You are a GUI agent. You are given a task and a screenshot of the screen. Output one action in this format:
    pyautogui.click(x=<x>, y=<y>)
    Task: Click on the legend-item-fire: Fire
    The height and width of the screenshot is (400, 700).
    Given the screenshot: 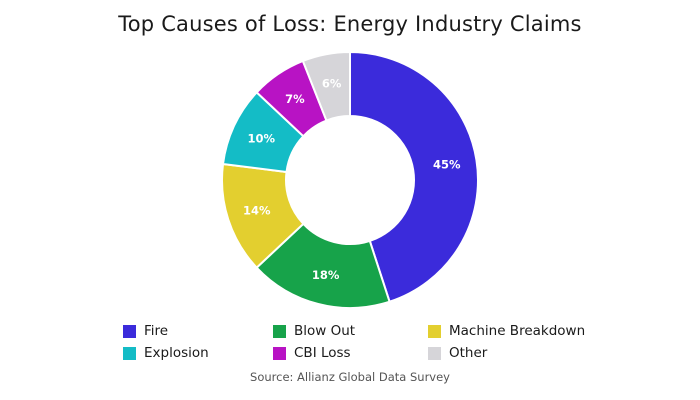 What is the action you would take?
    pyautogui.click(x=198, y=331)
    